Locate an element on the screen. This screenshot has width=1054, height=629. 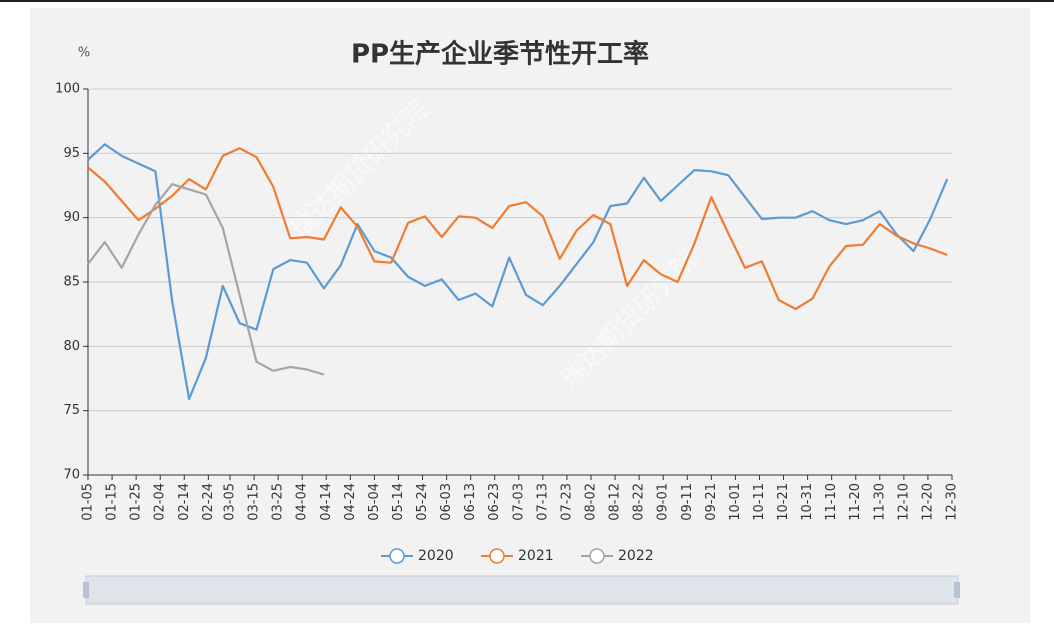
x-tick-label: 03-25 is located at coordinates (278, 502).